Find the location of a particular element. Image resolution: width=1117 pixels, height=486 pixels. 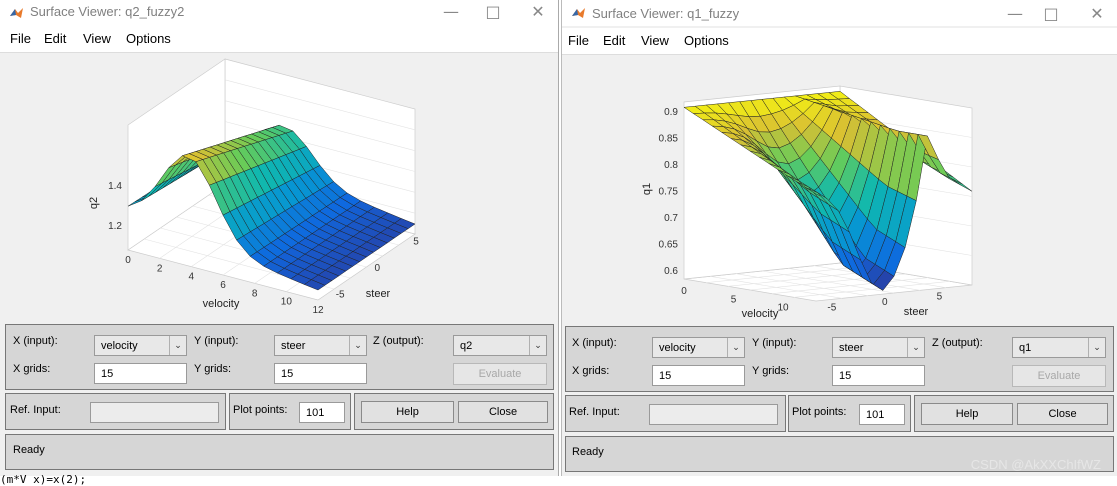

z-axis-label: q2 is located at coordinates (94, 203).